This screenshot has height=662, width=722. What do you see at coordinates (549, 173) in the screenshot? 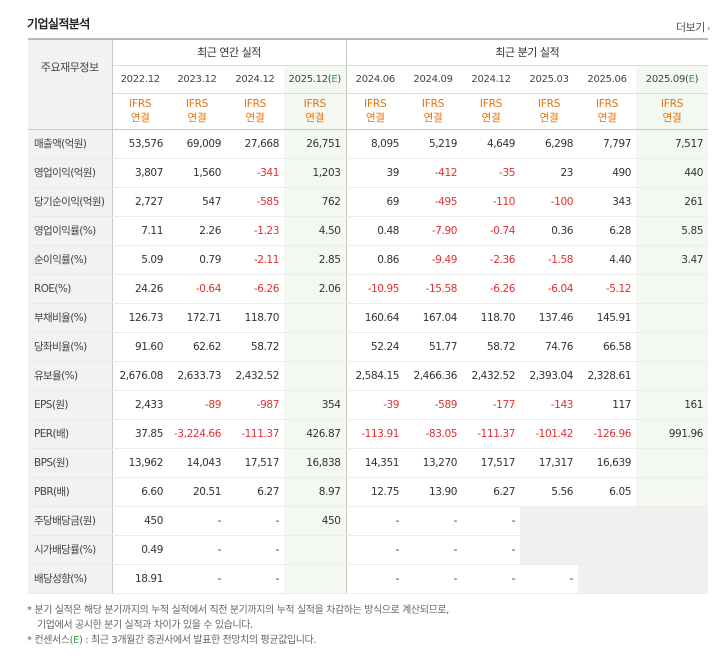
I see `metric-value: 23` at bounding box center [549, 173].